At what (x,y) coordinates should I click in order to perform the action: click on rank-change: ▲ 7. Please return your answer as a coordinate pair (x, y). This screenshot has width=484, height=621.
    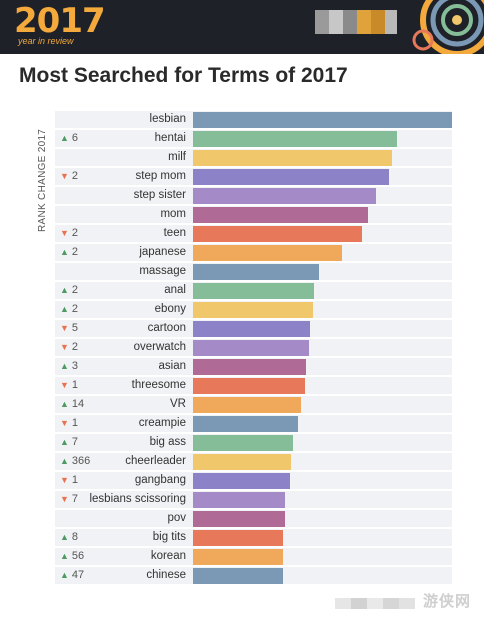
    Looking at the image, I should click on (90, 442).